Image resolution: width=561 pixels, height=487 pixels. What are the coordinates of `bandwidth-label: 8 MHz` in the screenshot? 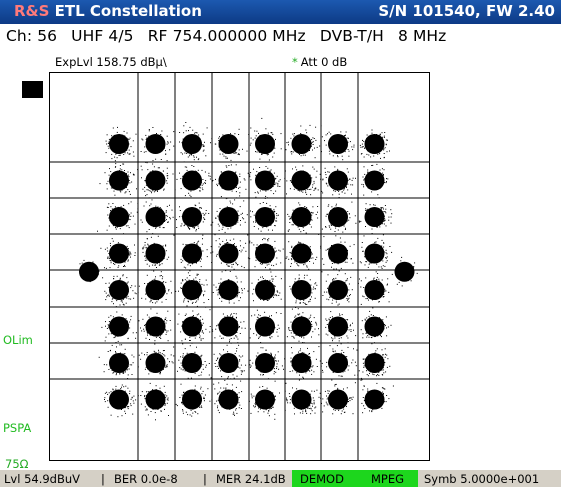 It's located at (422, 36).